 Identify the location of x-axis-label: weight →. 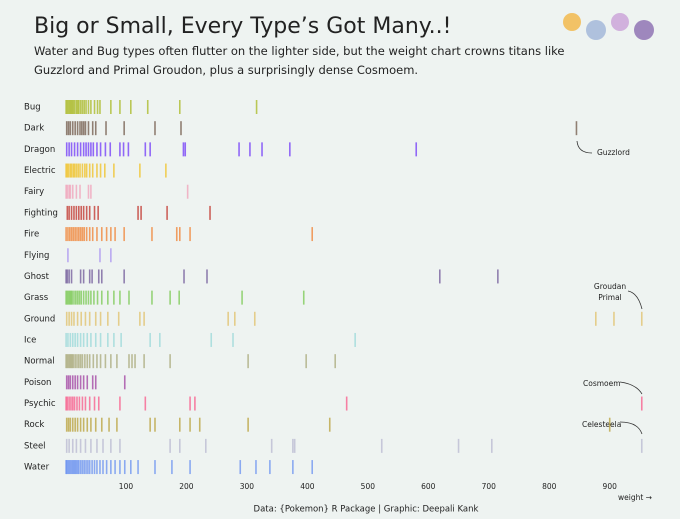
(635, 497).